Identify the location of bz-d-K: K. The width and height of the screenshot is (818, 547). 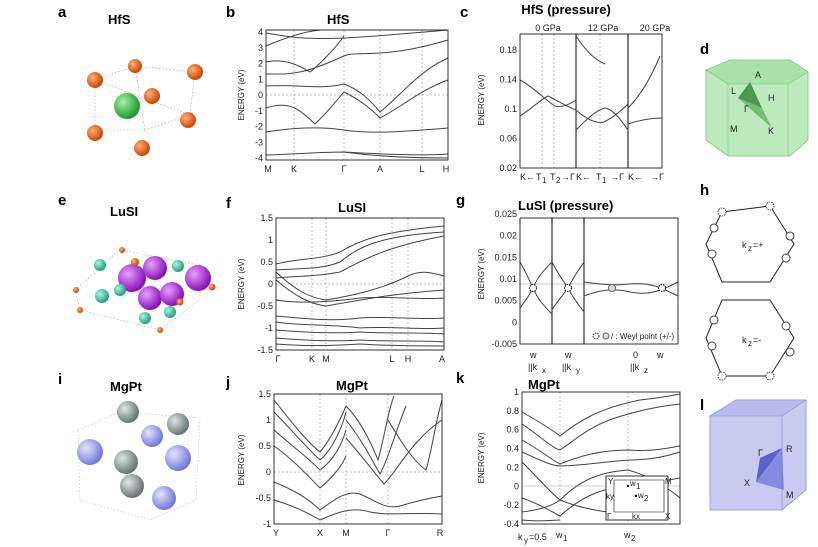
(771, 131).